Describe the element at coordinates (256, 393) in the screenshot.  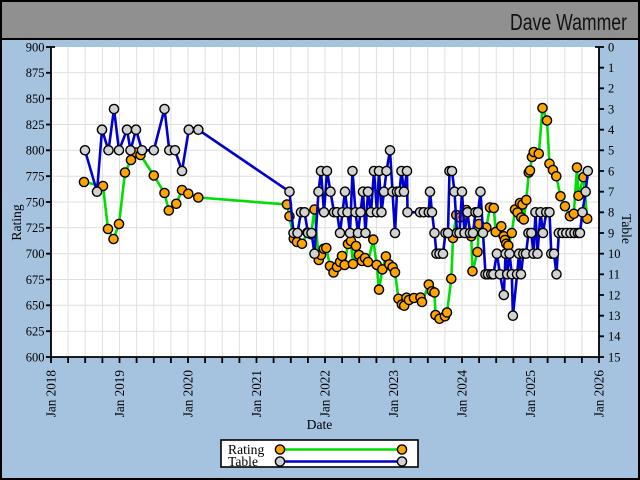
I see `svg-text: Jan 2021` at that location.